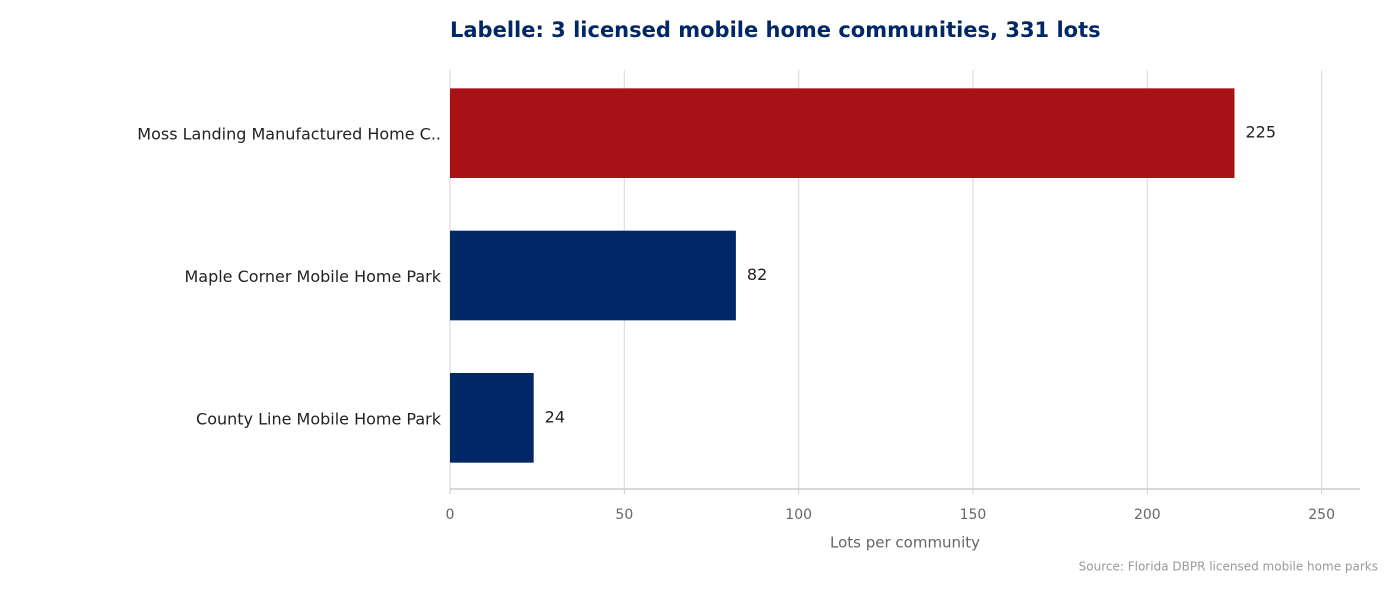 This screenshot has width=1395, height=593. What do you see at coordinates (319, 418) in the screenshot?
I see `y-tick-label: County Line Mobile Home Park` at bounding box center [319, 418].